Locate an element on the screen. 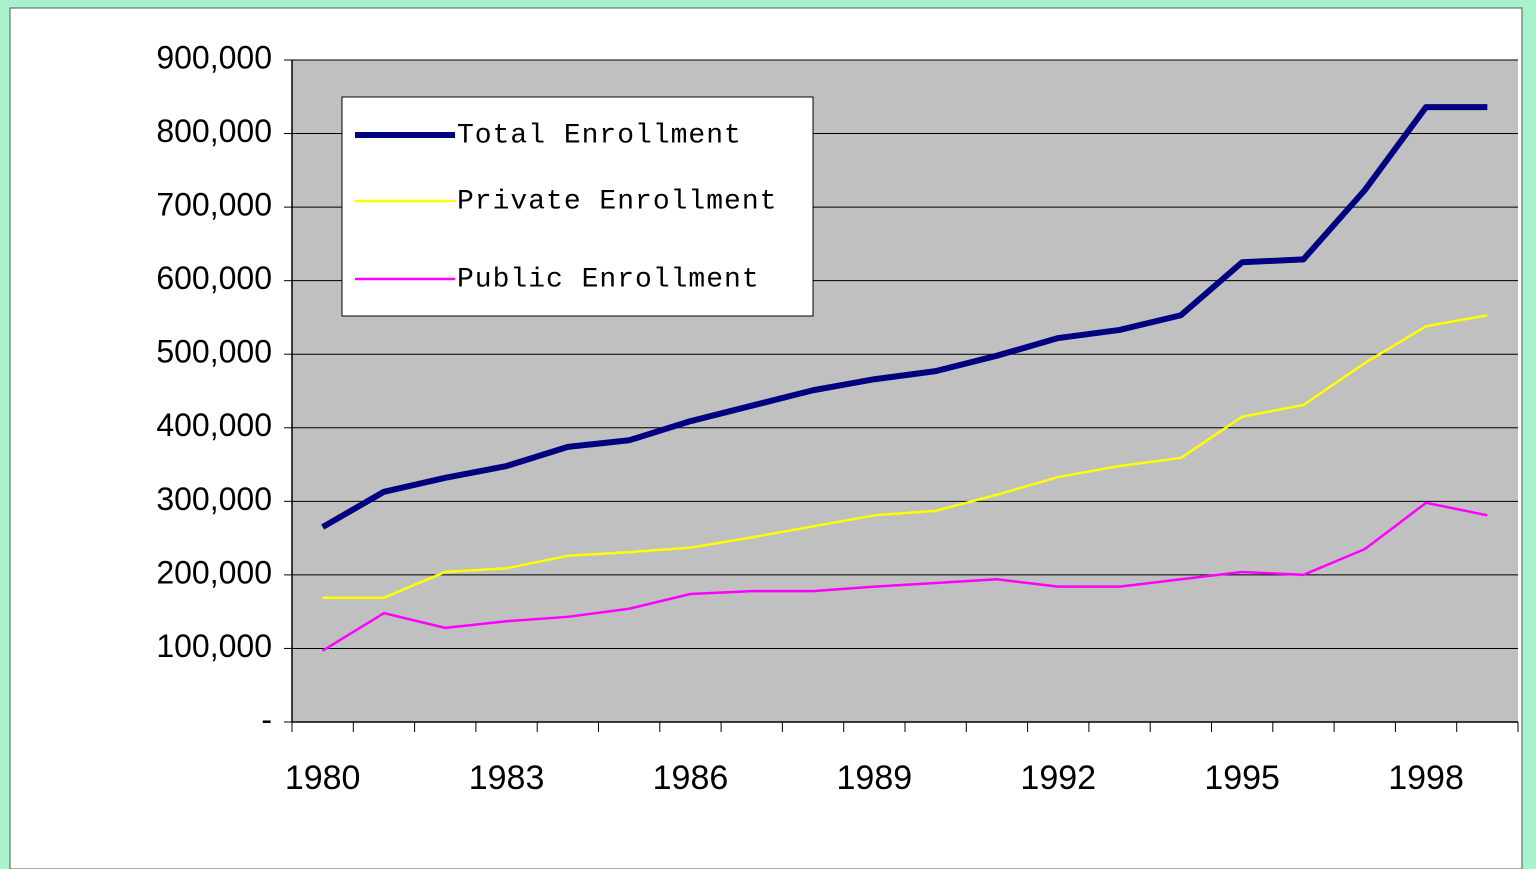  y-tick-label: 500,000 is located at coordinates (214, 352).